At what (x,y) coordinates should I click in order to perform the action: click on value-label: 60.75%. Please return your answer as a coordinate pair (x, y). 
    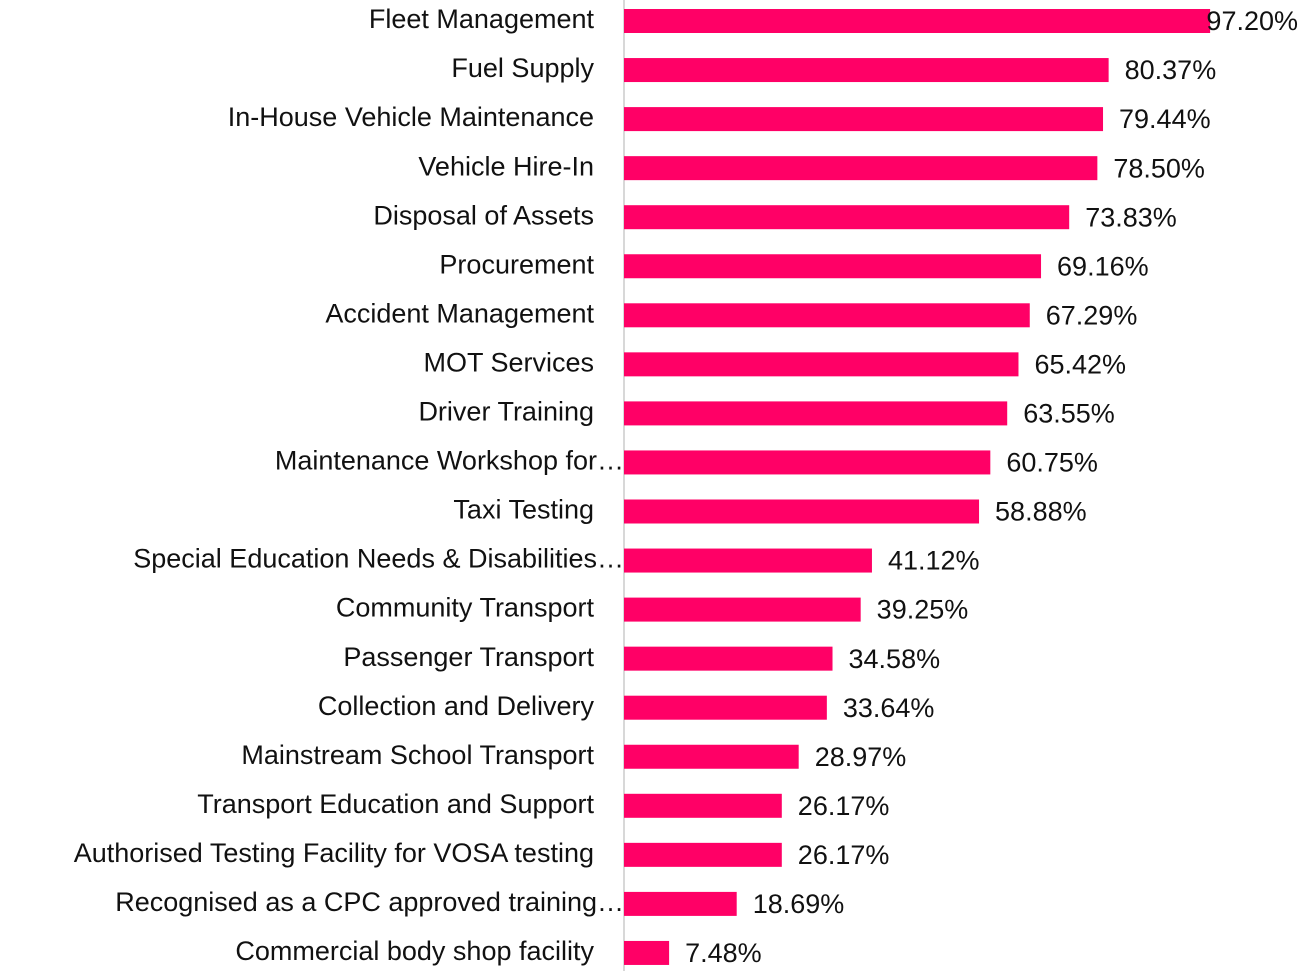
    Looking at the image, I should click on (1052, 463).